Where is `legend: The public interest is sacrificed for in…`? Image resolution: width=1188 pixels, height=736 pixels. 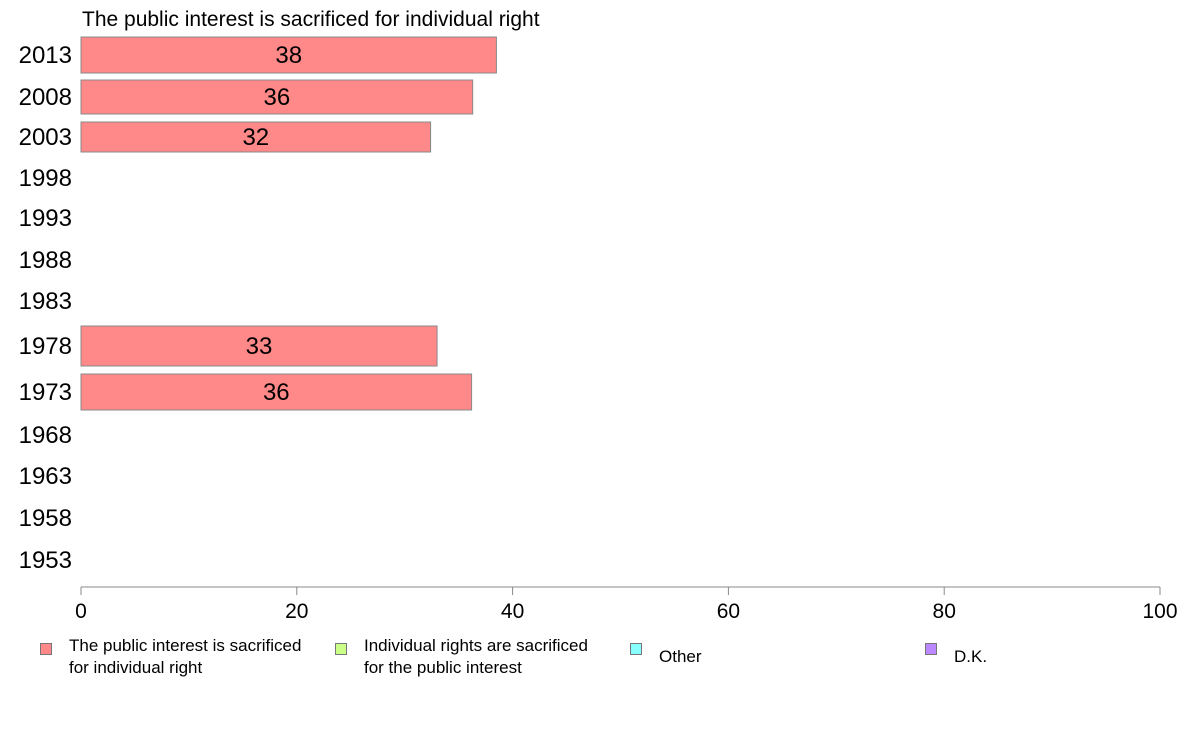 legend: The public interest is sacrificed for in… is located at coordinates (594, 662).